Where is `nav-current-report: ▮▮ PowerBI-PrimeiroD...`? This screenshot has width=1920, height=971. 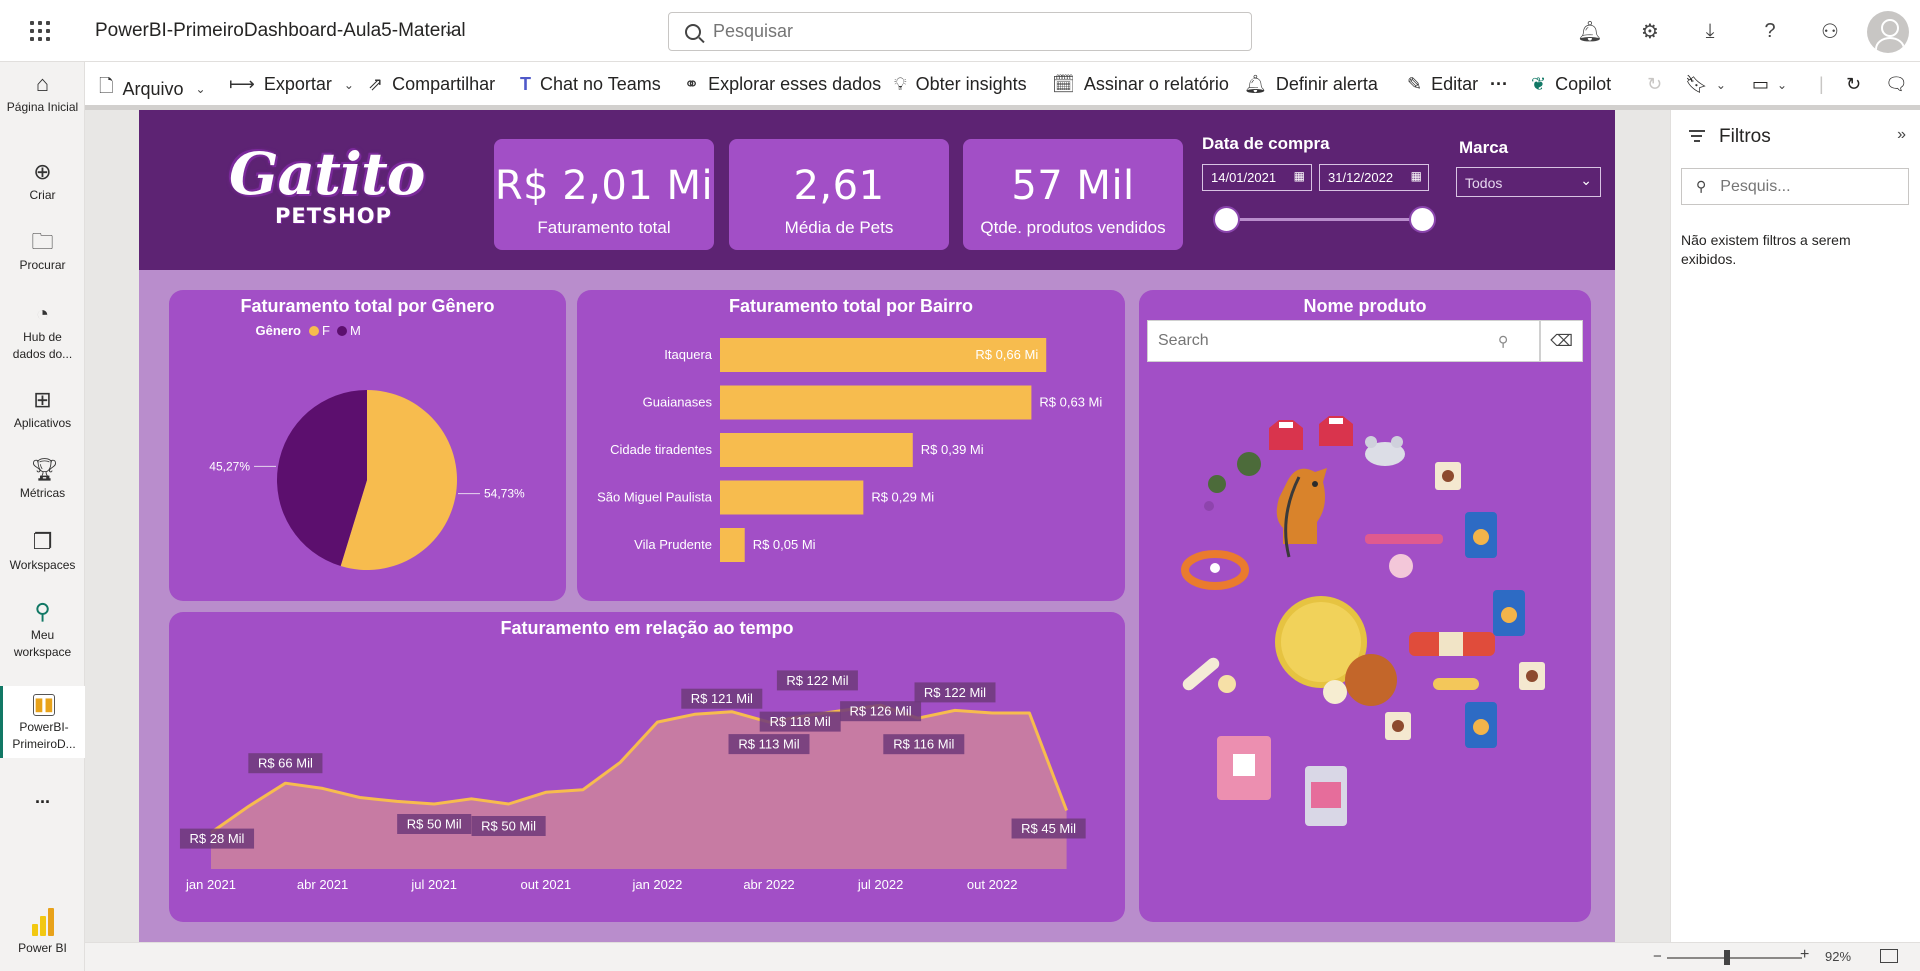 nav-current-report: ▮▮ PowerBI-PrimeiroD... is located at coordinates (42, 722).